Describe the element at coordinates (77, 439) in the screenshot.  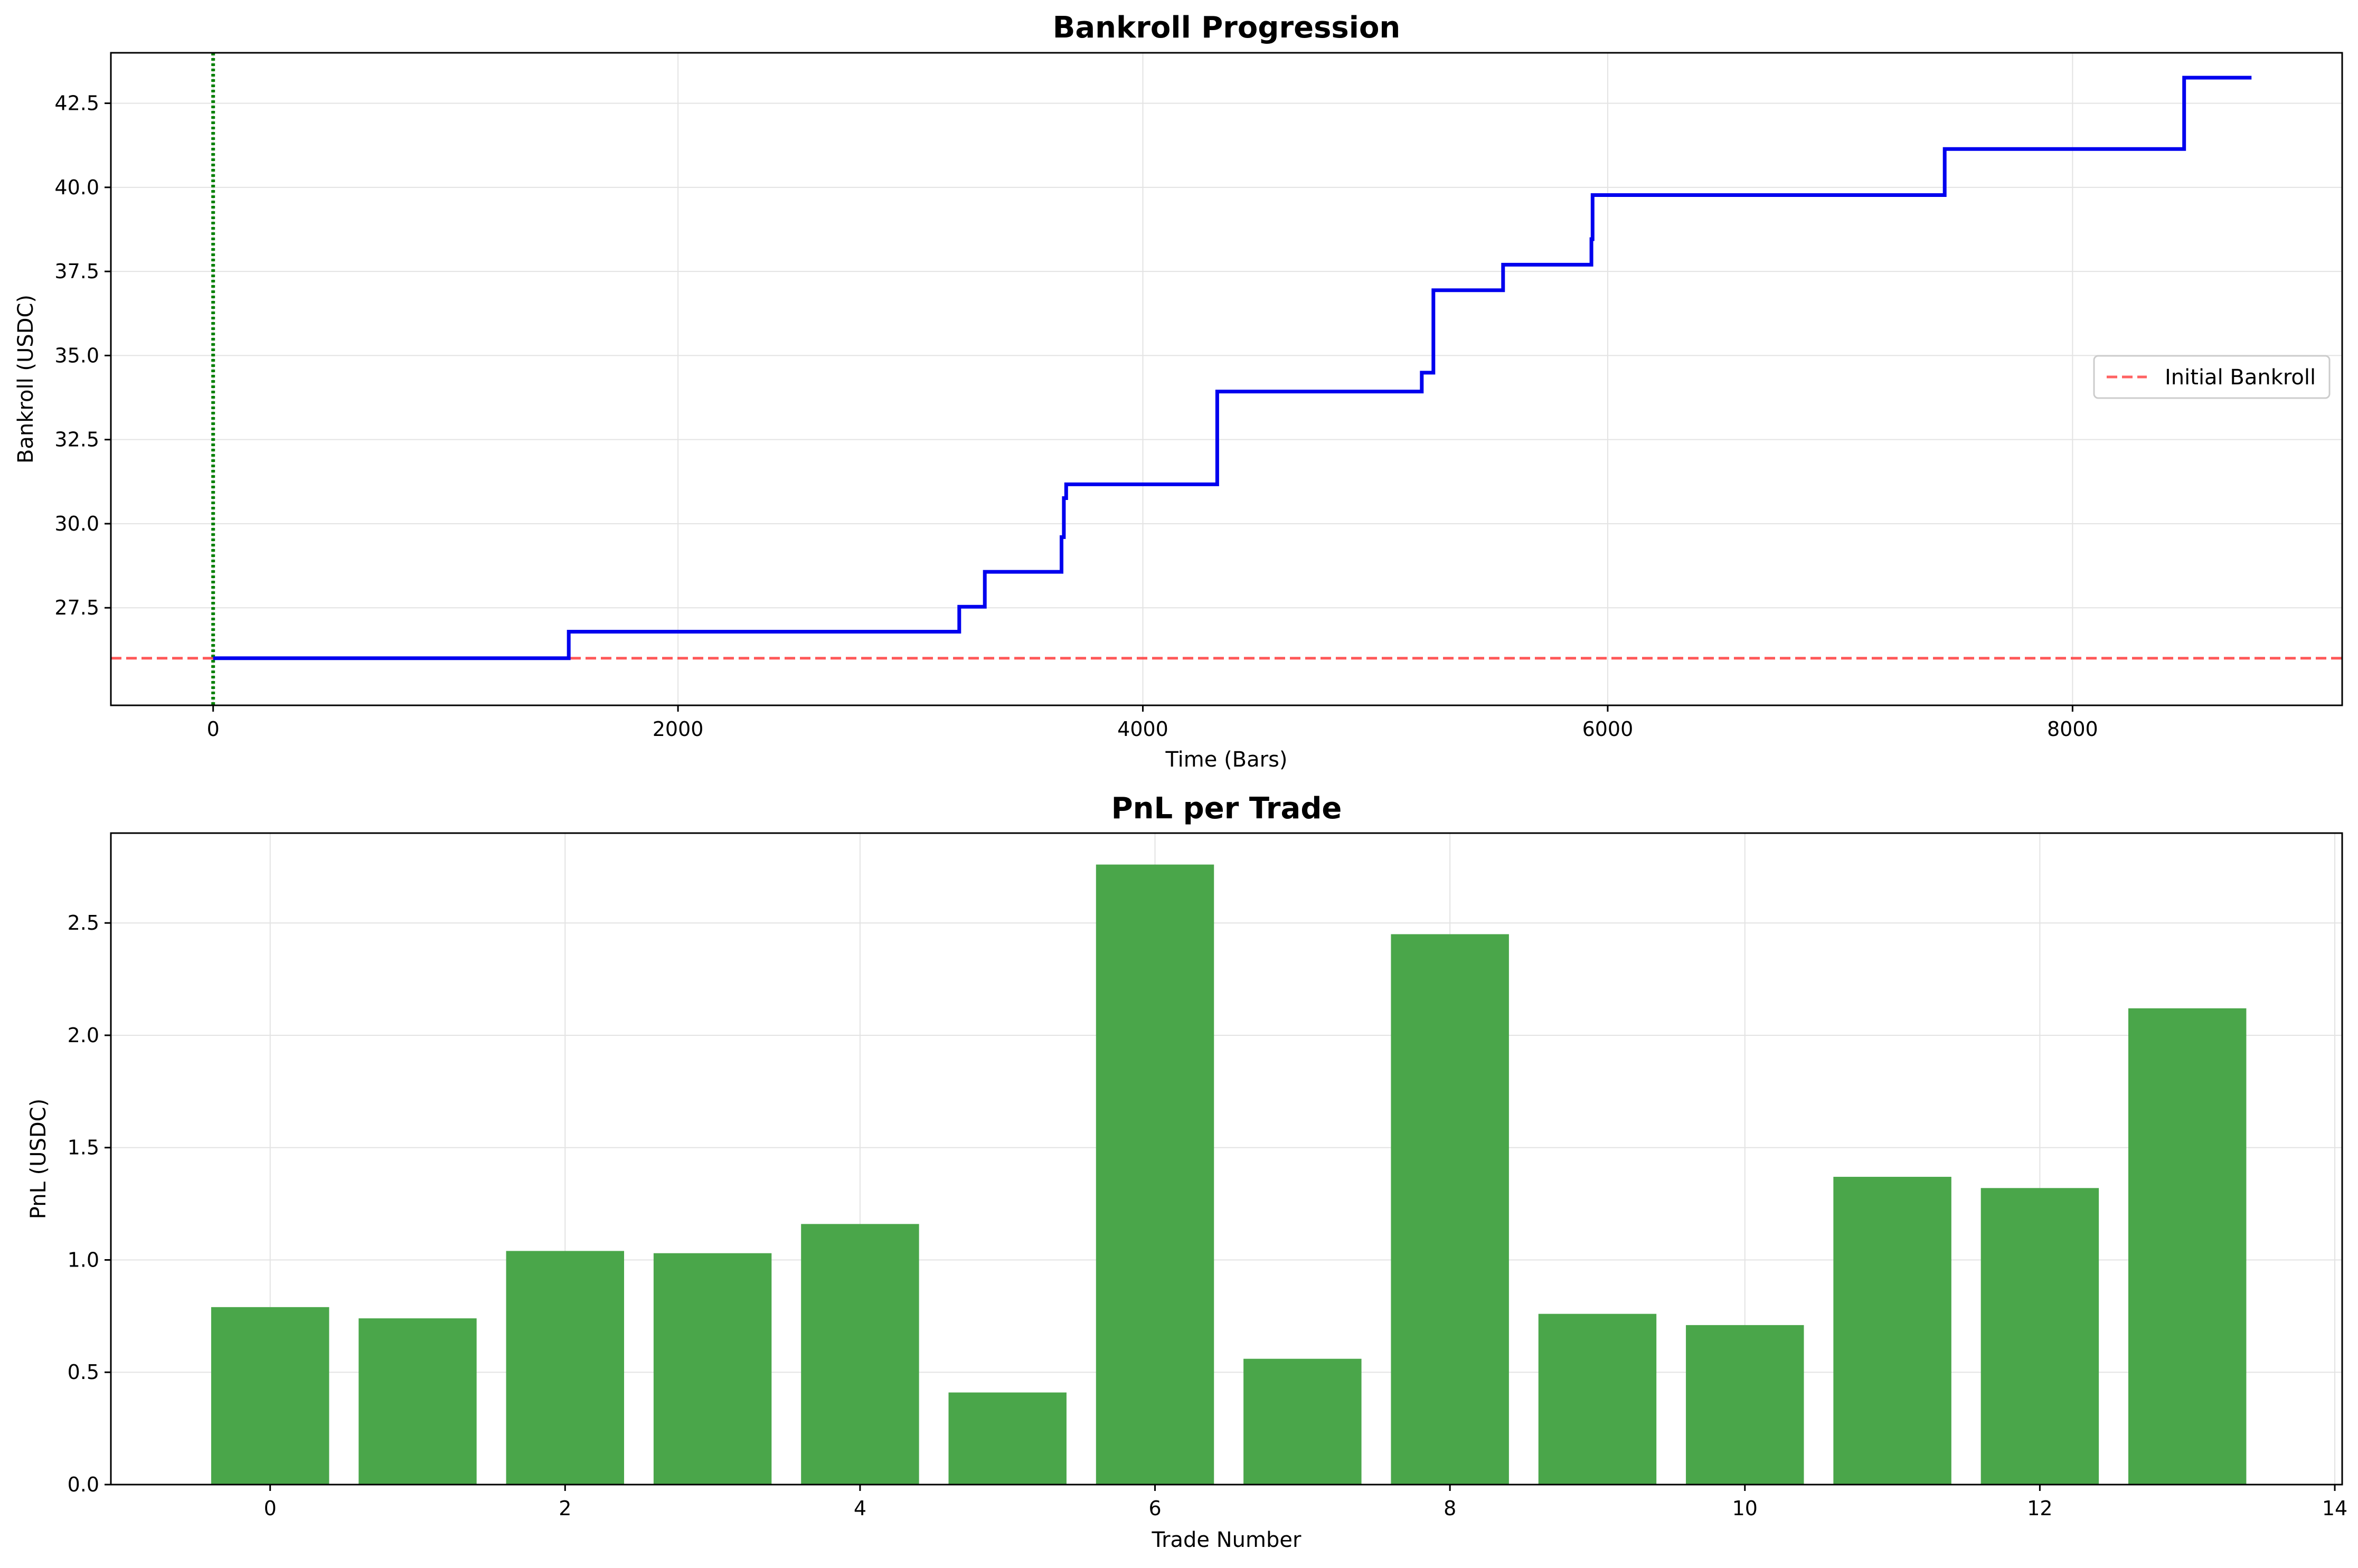
I see `bankroll-y-tick-label: 32.5` at that location.